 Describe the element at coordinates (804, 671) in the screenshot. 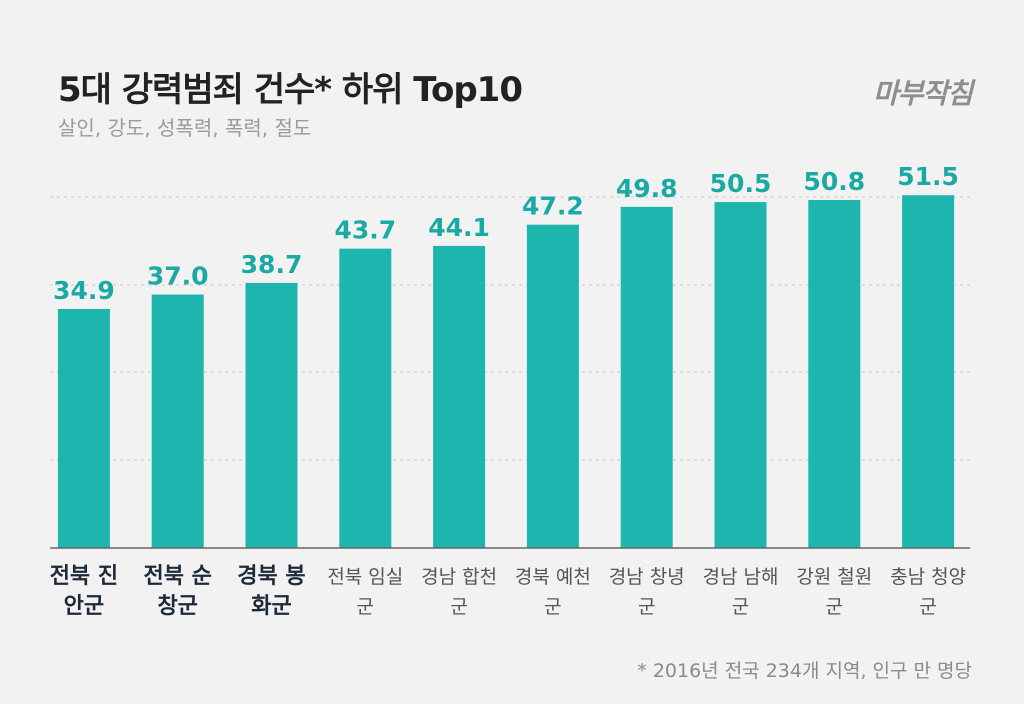

I see `footnote: * 2016년 전국 234개 지역, 인구 만 명당` at that location.